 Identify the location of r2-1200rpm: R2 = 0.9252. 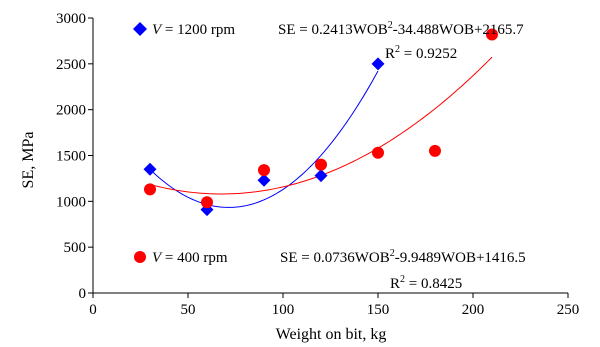
(421, 53).